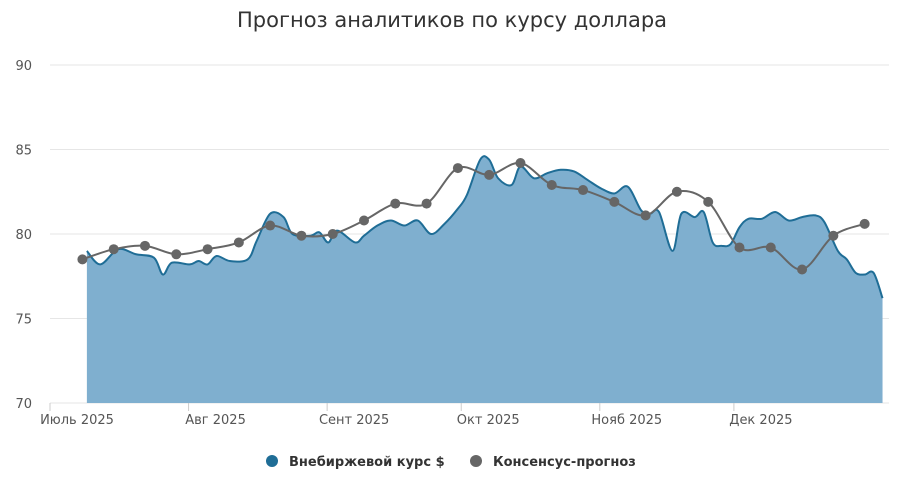 This screenshot has height=485, width=909. What do you see at coordinates (23, 66) in the screenshot?
I see `y-tick-label: 90` at bounding box center [23, 66].